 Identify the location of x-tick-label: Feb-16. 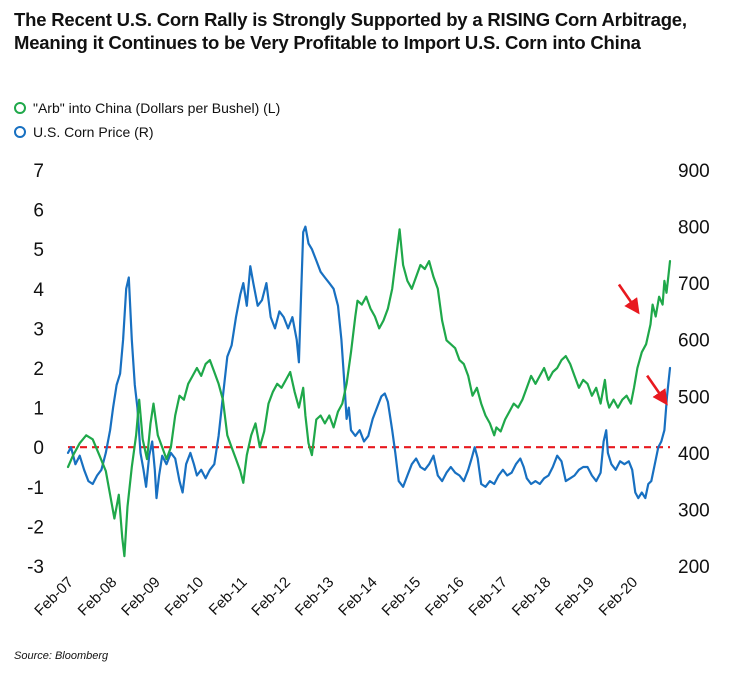
(445, 597).